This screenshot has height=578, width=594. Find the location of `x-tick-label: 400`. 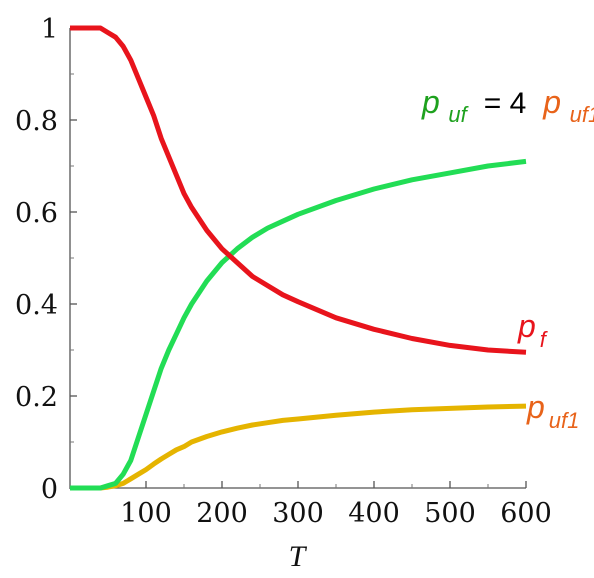

x-tick-label: 400 is located at coordinates (374, 513).